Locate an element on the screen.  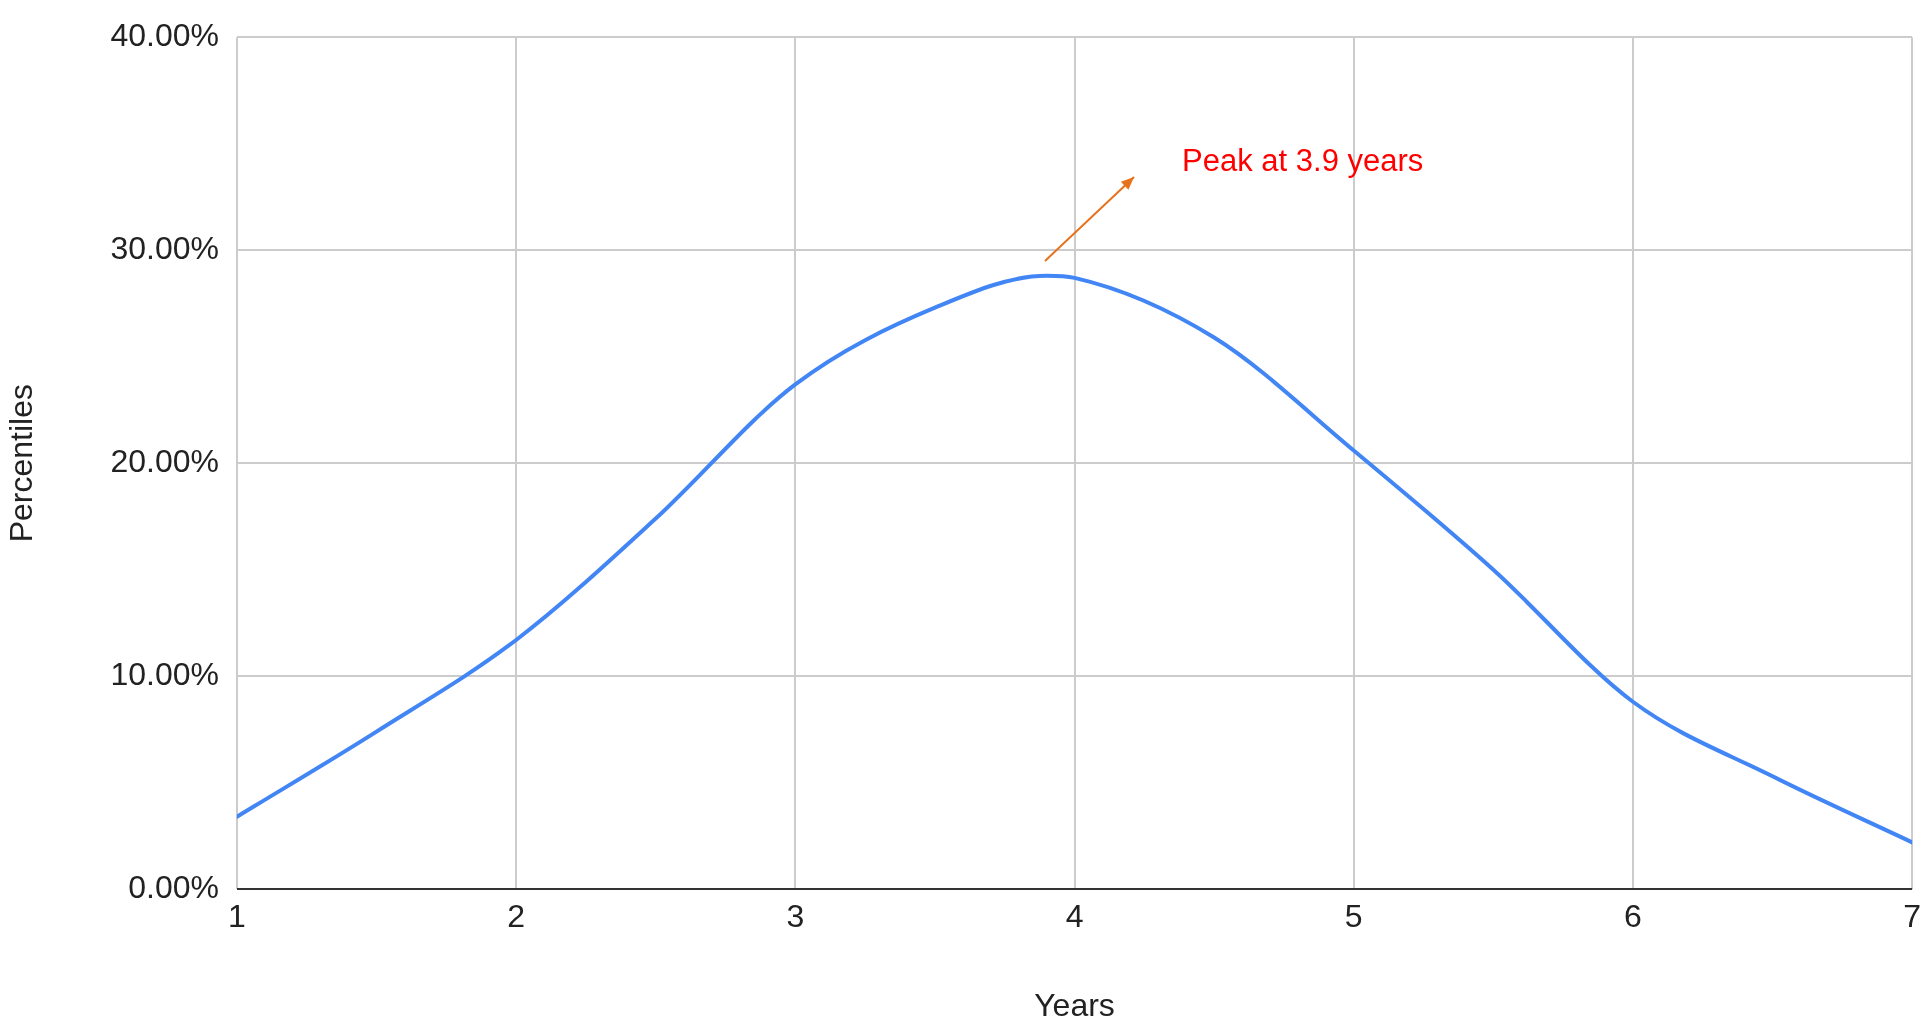
x-tick-label: 6 is located at coordinates (1633, 916).